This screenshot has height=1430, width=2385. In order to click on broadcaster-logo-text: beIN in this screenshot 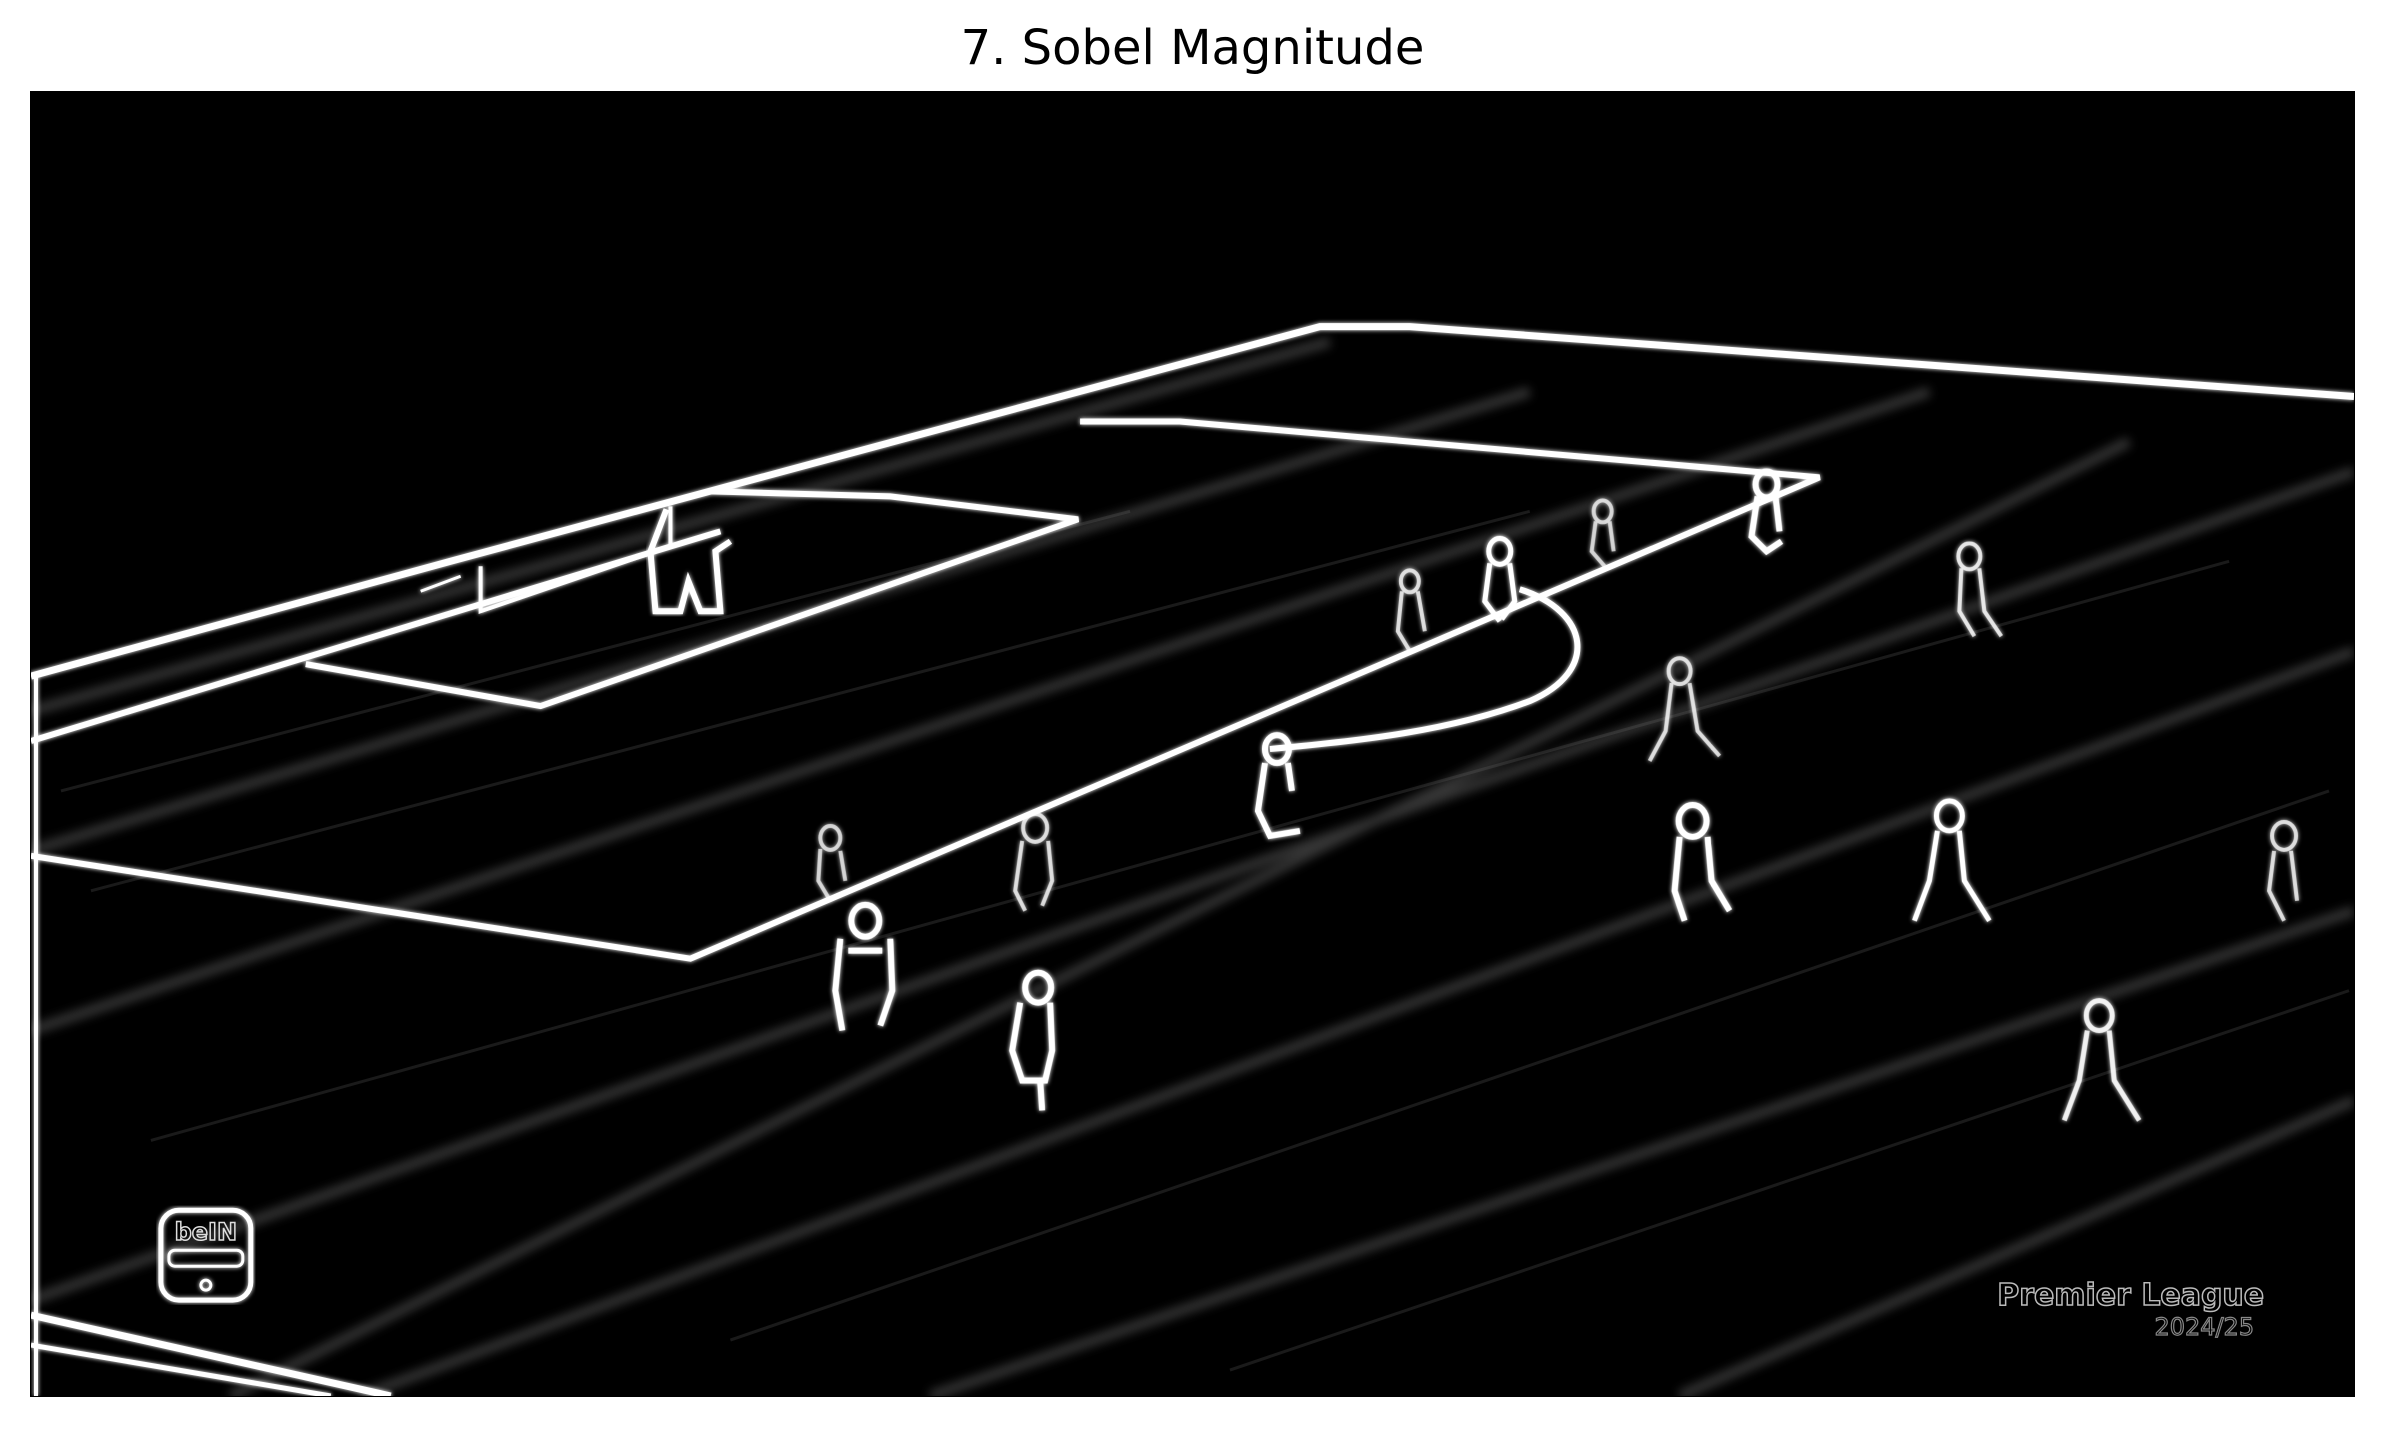, I will do `click(206, 1232)`.